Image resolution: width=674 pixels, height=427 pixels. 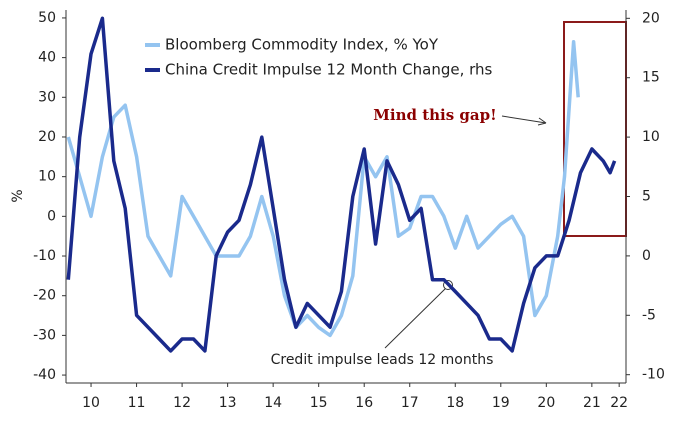 What do you see at coordinates (592, 403) in the screenshot?
I see `x-tick-label: 21` at bounding box center [592, 403].